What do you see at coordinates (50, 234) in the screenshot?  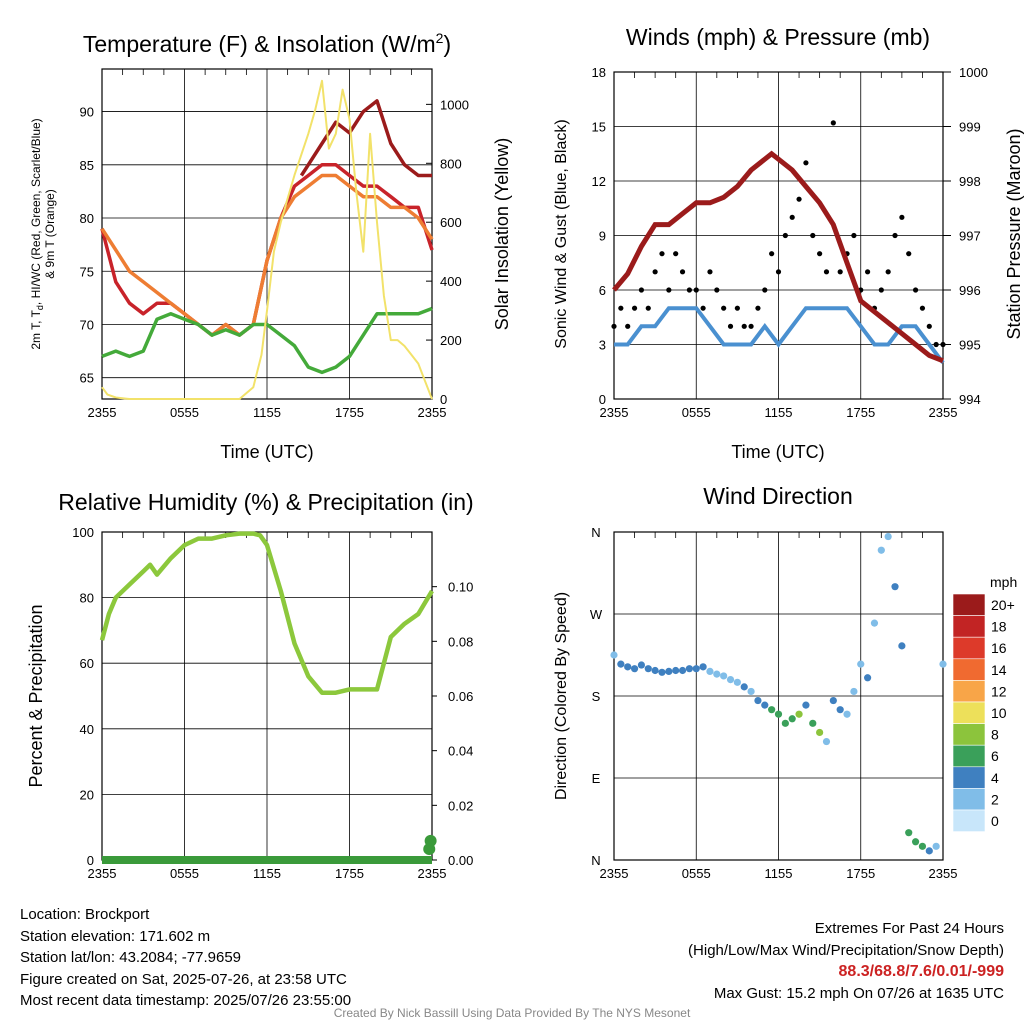 I see `temperature-ylabel-left-line2: & 9m T (Orange)` at bounding box center [50, 234].